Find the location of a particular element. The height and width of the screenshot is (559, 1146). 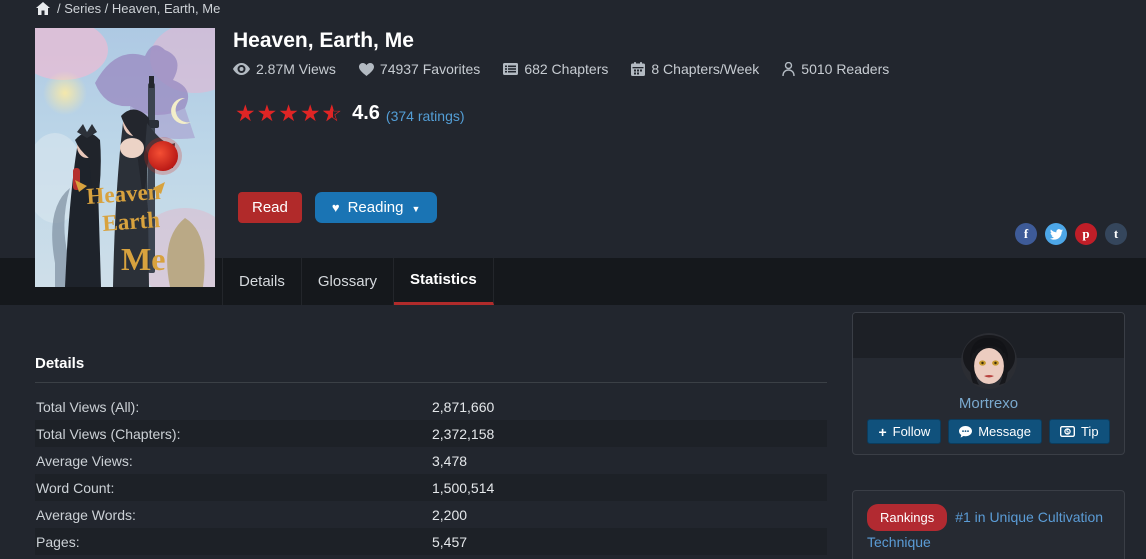

breadcrumb: / Series / Heaven, Earth, Me is located at coordinates (128, 8).